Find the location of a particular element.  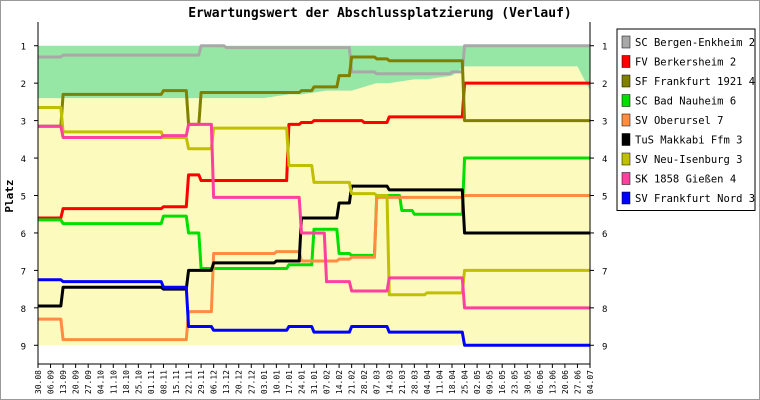

x-tick-label: 31.01 is located at coordinates (314, 382).